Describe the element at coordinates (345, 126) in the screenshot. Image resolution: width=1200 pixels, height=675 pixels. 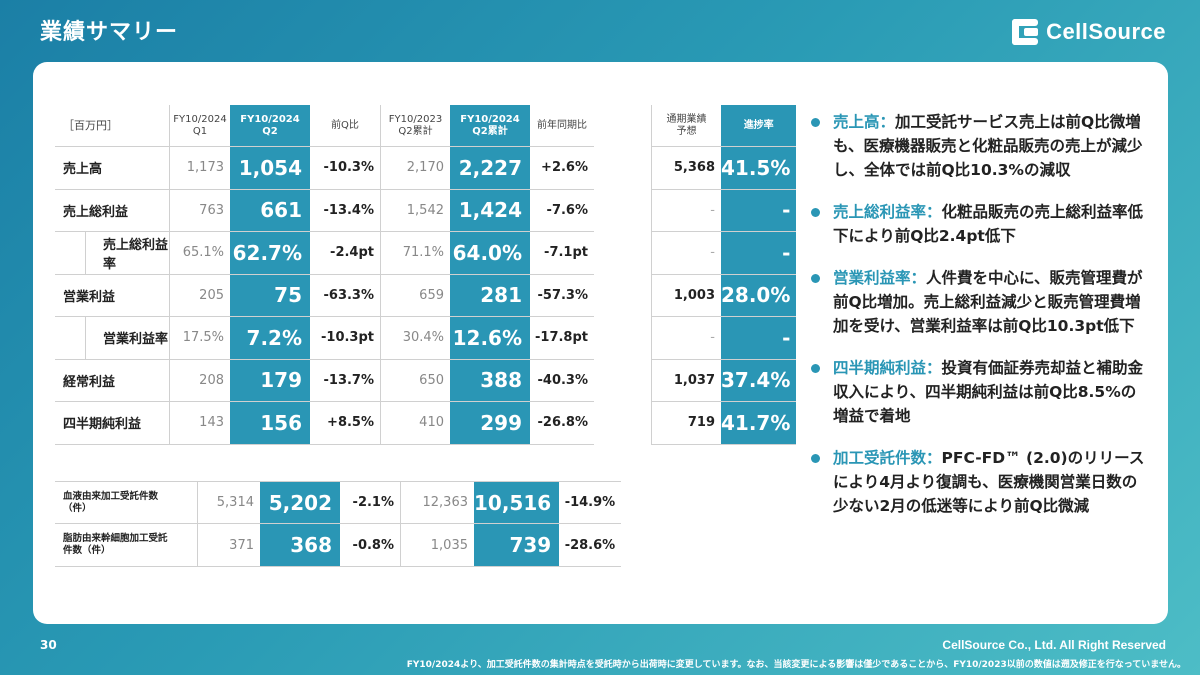
I see `header-qoq: 前Q比` at that location.